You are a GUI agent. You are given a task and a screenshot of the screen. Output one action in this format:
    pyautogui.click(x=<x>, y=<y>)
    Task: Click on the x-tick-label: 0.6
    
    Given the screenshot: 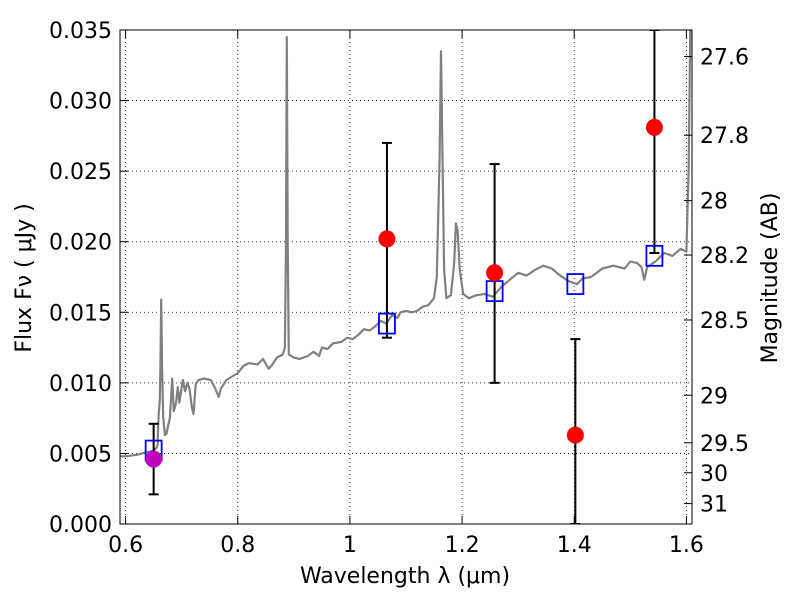 What is the action you would take?
    pyautogui.click(x=125, y=545)
    